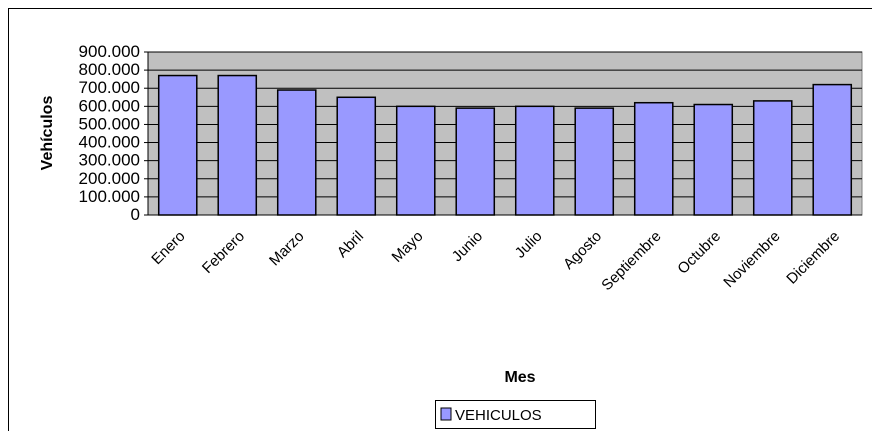  I want to click on y-tick-label: 700.000, so click(109, 87).